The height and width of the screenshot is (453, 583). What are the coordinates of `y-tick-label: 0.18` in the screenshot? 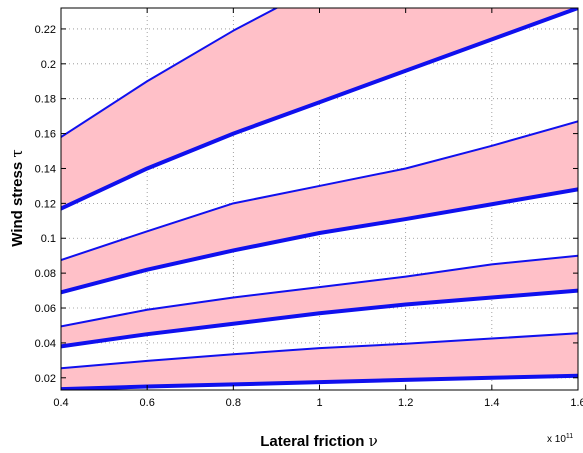 It's located at (45, 100).